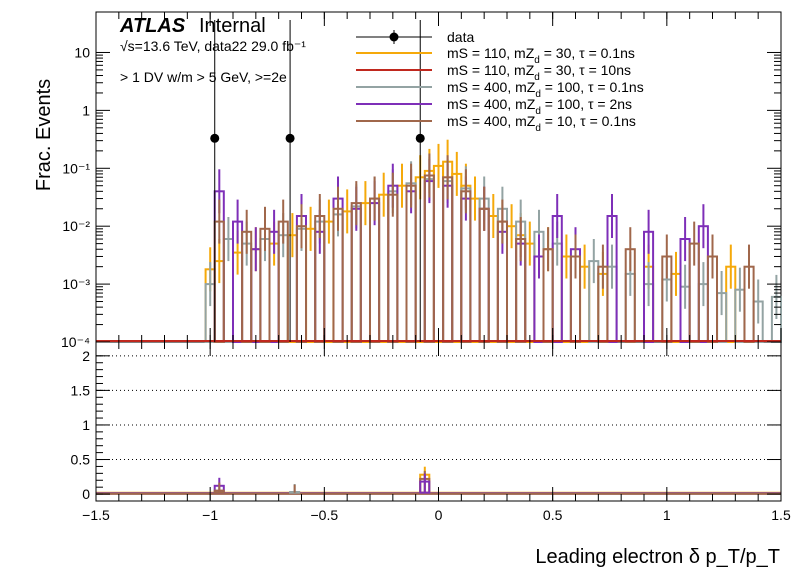  I want to click on energy-lumi-label: √s=13.6 TeV, data22 29.0 fb⁻¹, so click(213, 46).